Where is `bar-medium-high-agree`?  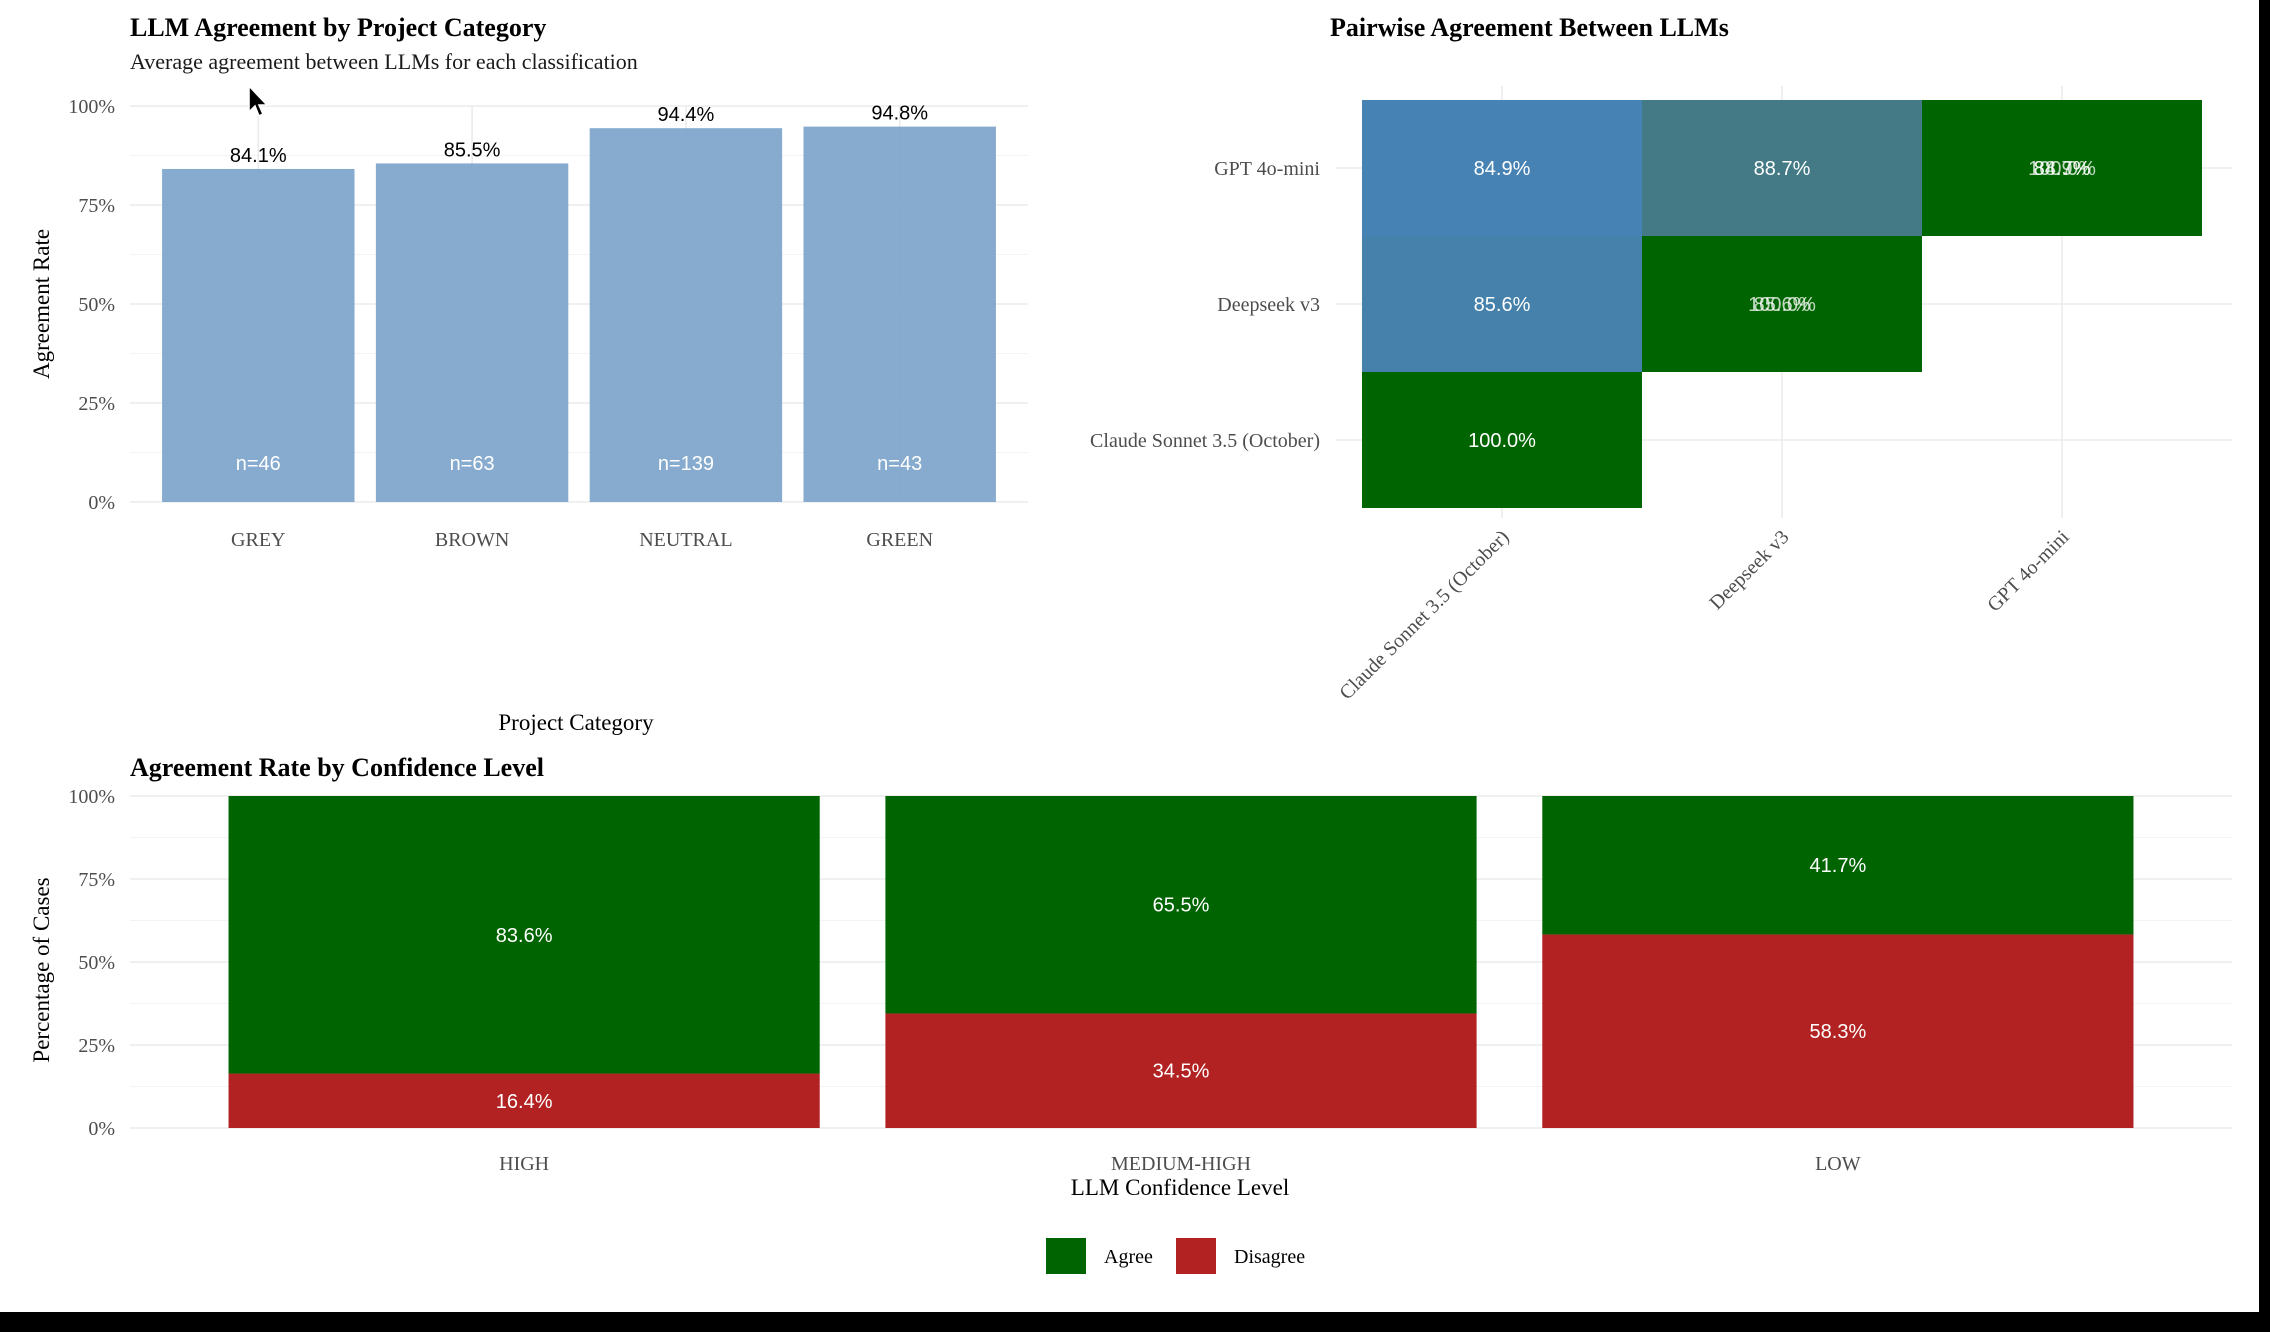
bar-medium-high-agree is located at coordinates (1181, 905).